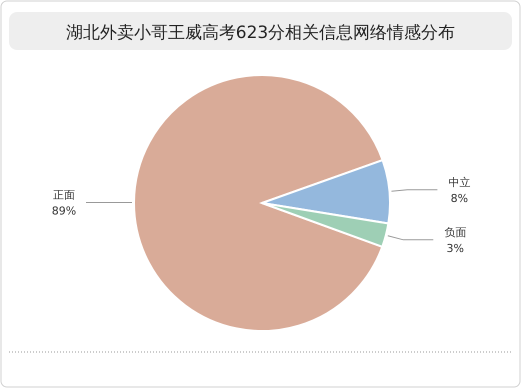  I want to click on data-label: 89%, so click(64, 211).